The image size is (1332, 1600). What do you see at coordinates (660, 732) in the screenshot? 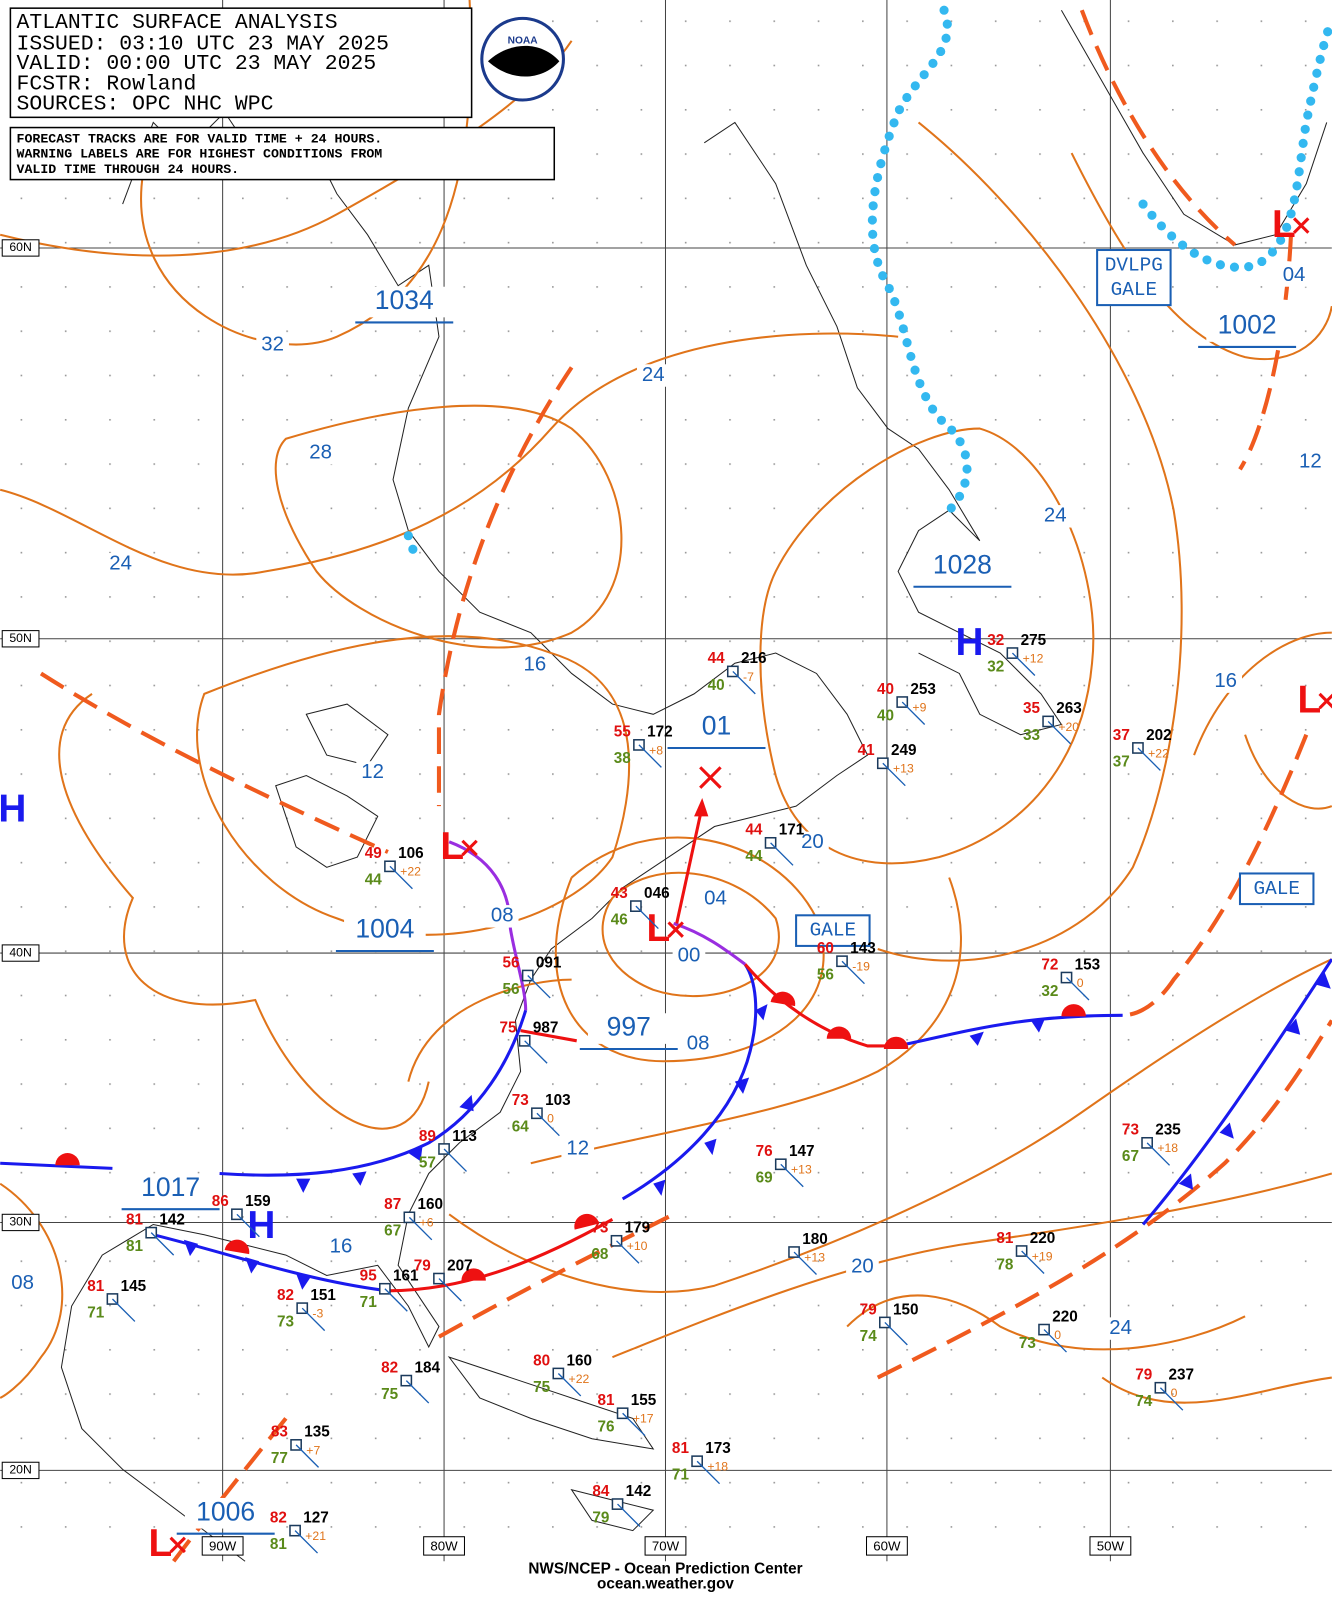
I see `station-pressure: 172` at bounding box center [660, 732].